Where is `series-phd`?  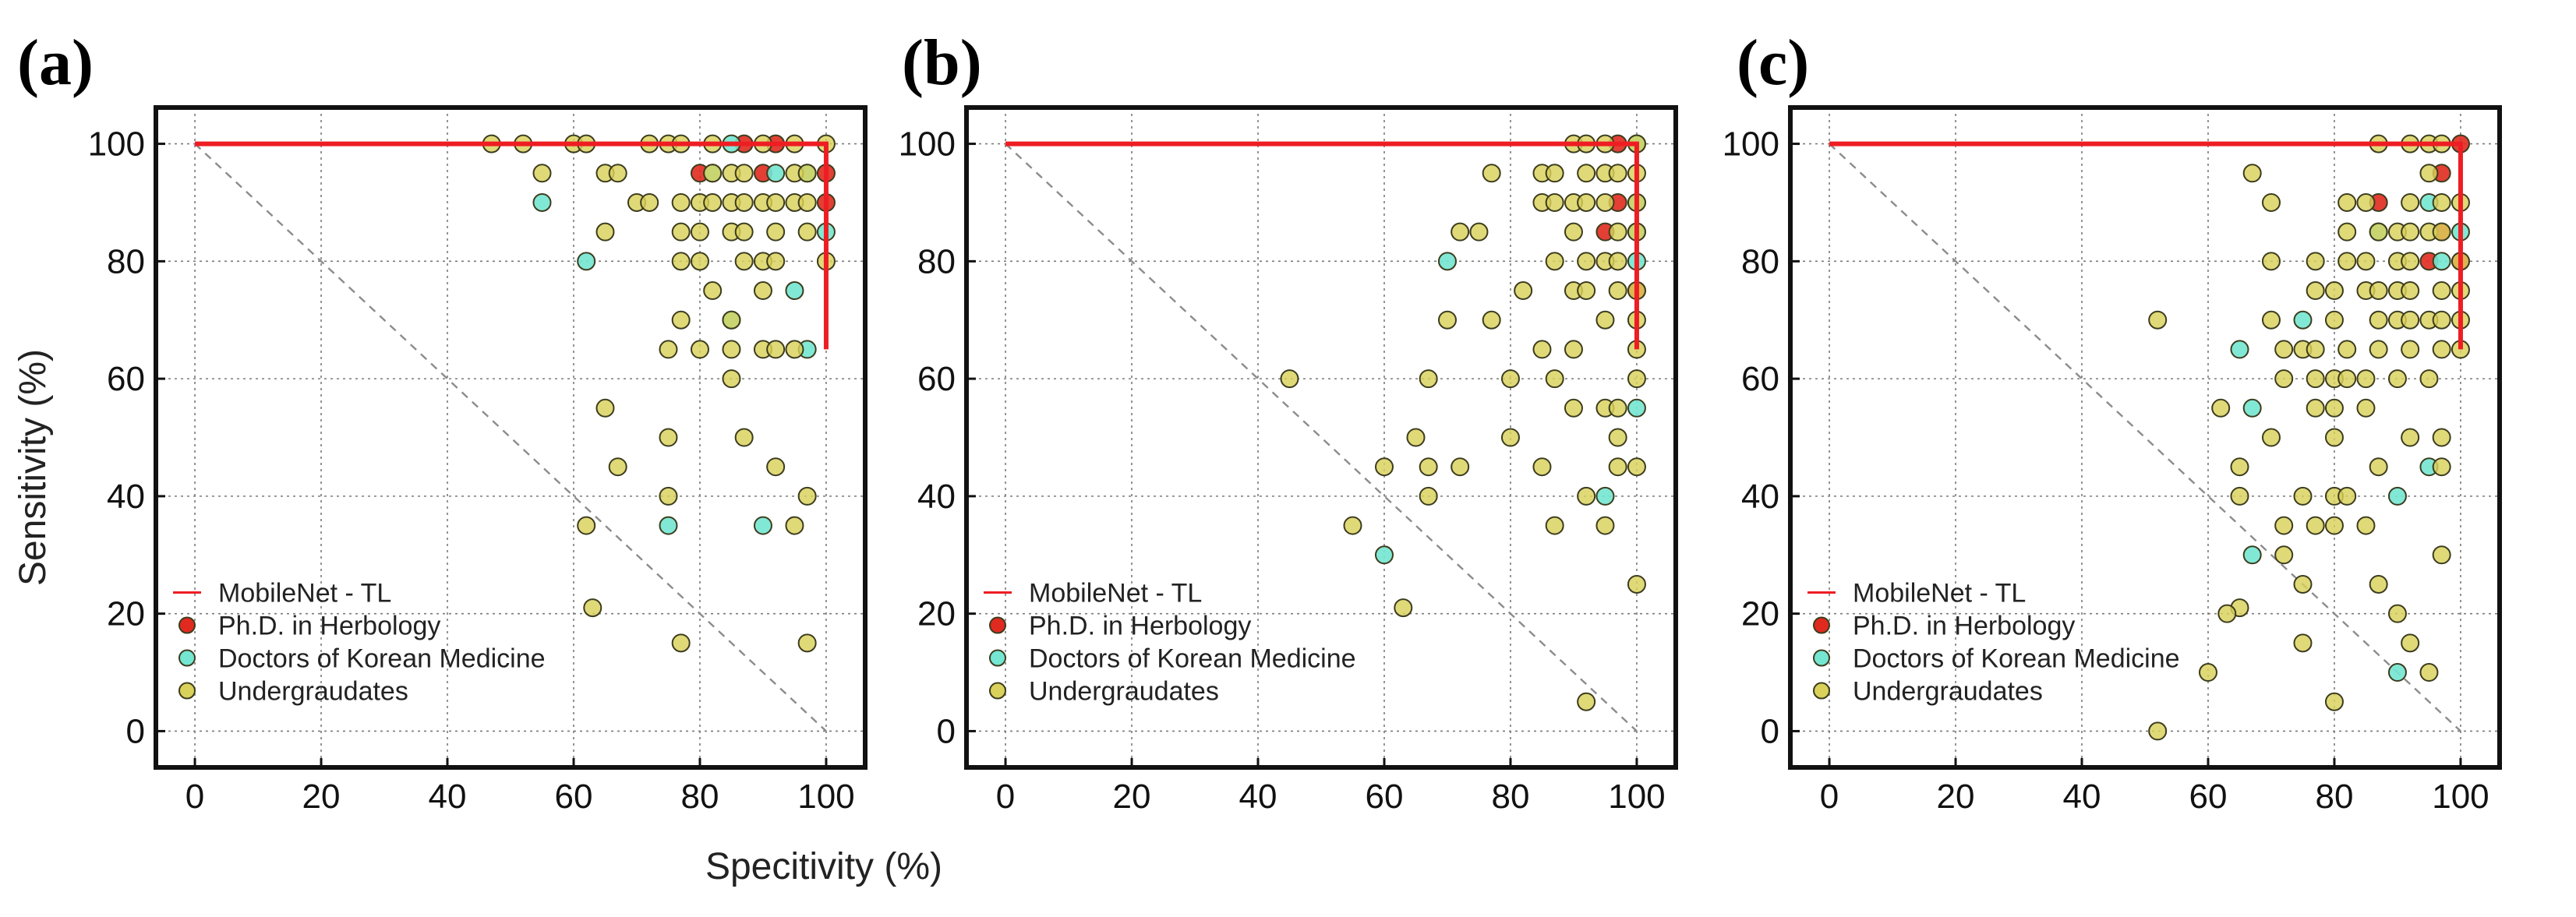 series-phd is located at coordinates (2419, 202).